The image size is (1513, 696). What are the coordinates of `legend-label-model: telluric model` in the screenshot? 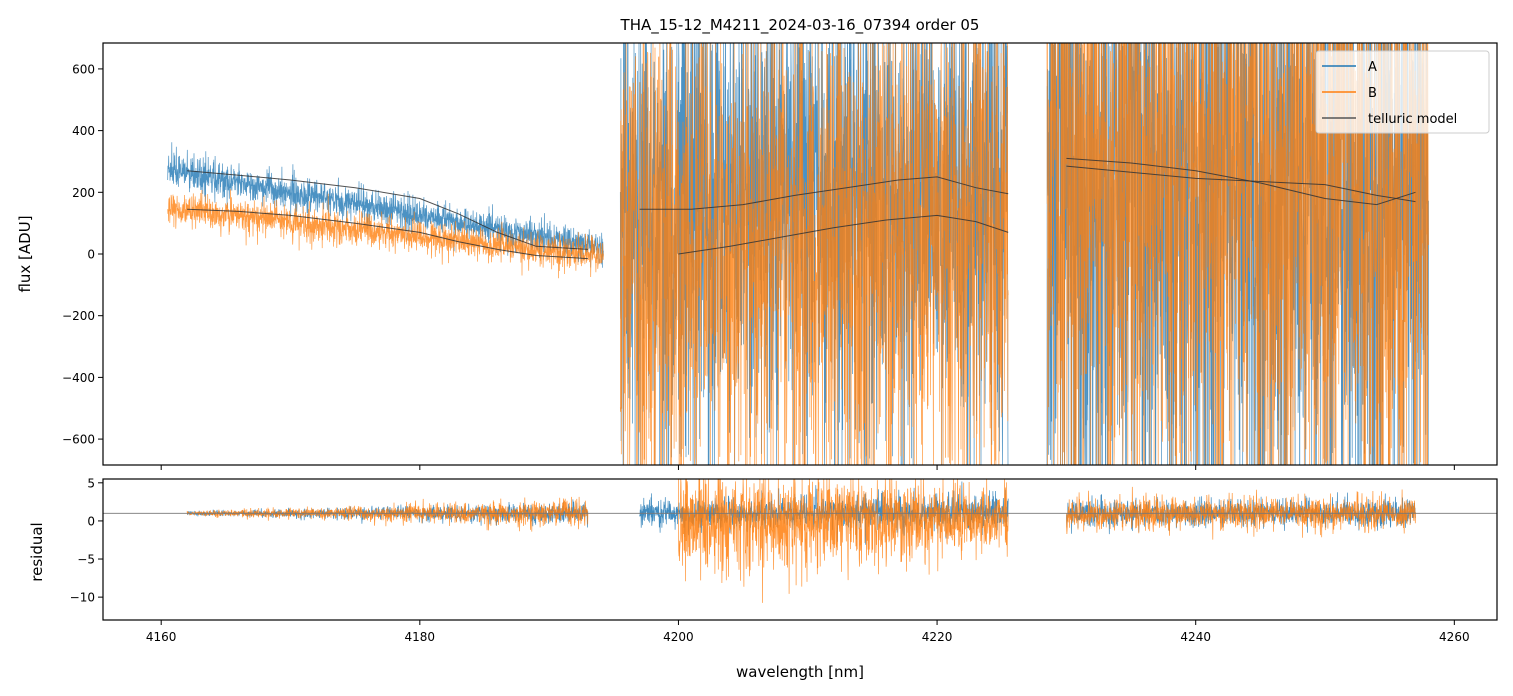 It's located at (1412, 119).